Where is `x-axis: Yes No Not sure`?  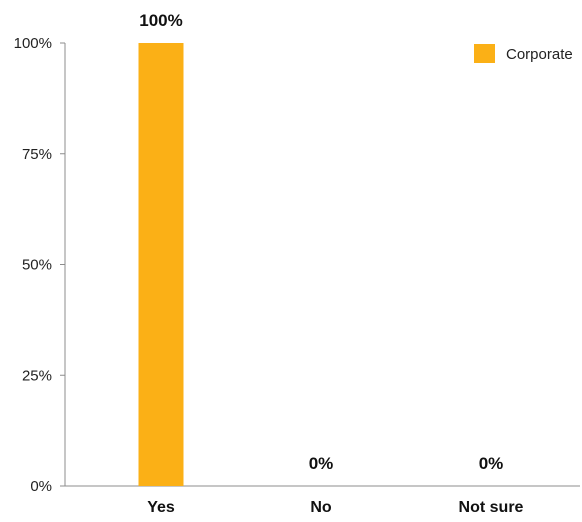 x-axis: Yes No Not sure is located at coordinates (322, 500).